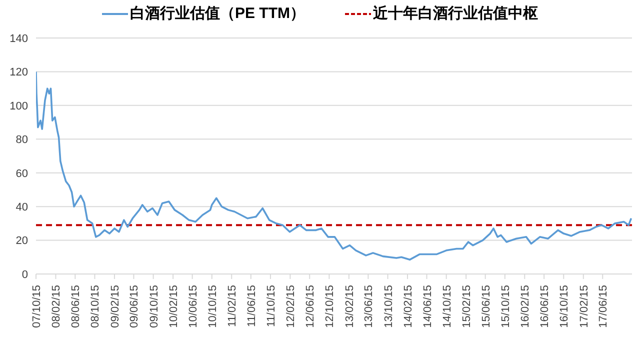  What do you see at coordinates (19, 106) in the screenshot?
I see `y-tick-label: 100` at bounding box center [19, 106].